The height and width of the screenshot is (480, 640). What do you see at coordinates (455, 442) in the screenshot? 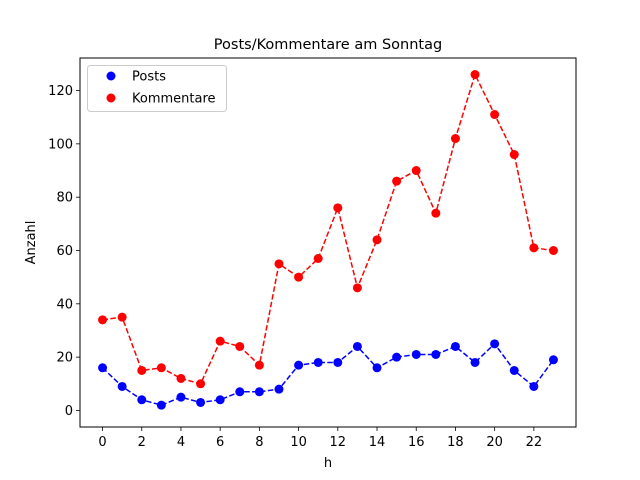
I see `x-tick-label: 18` at bounding box center [455, 442].